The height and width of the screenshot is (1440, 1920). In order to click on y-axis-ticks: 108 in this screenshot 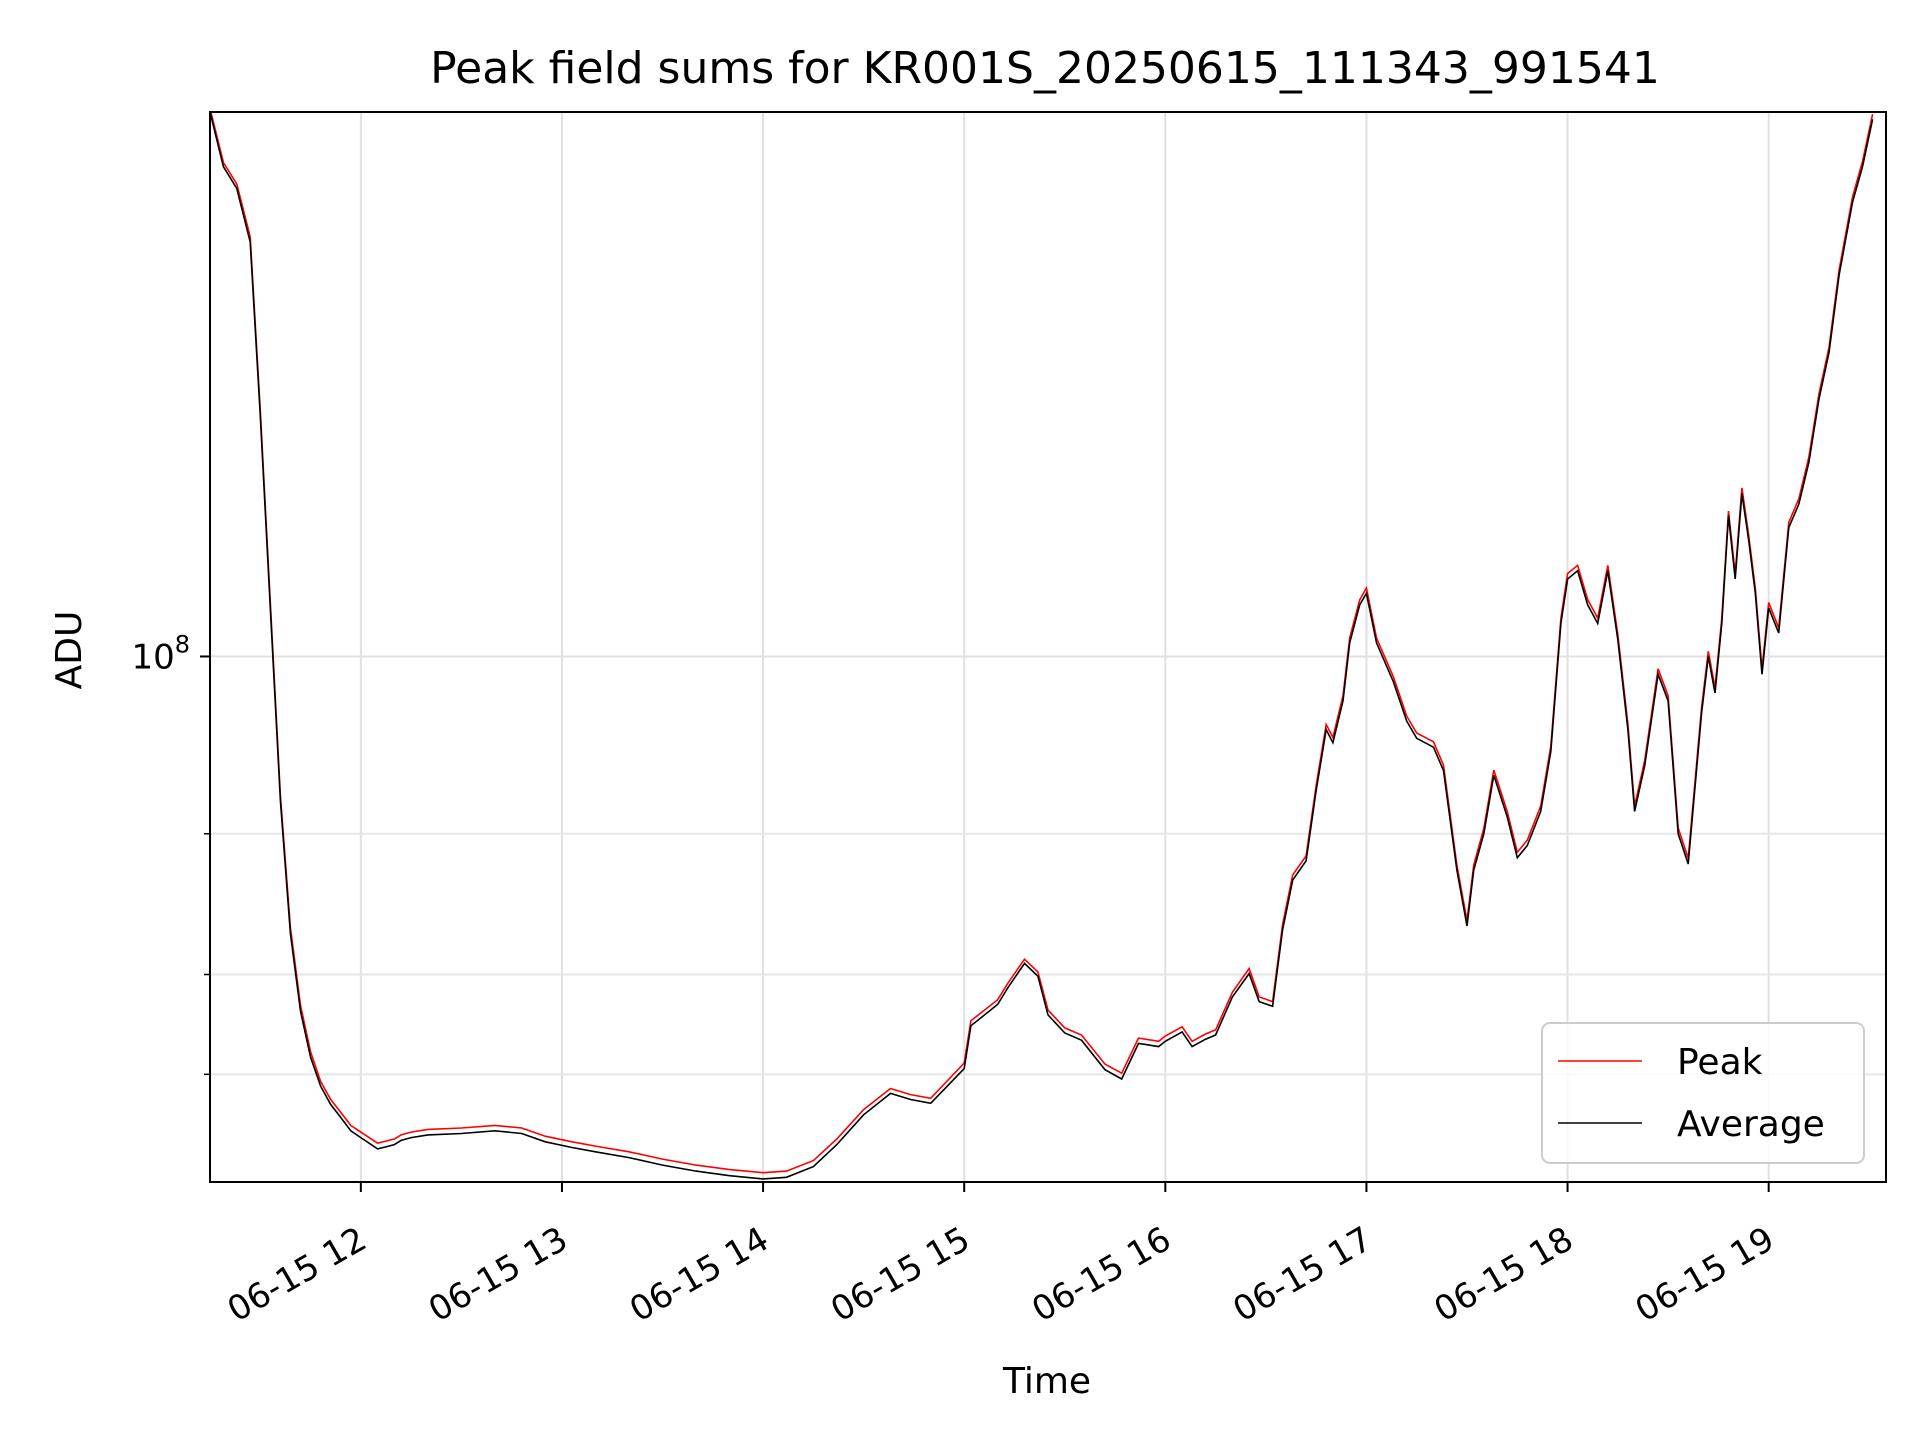, I will do `click(170, 853)`.